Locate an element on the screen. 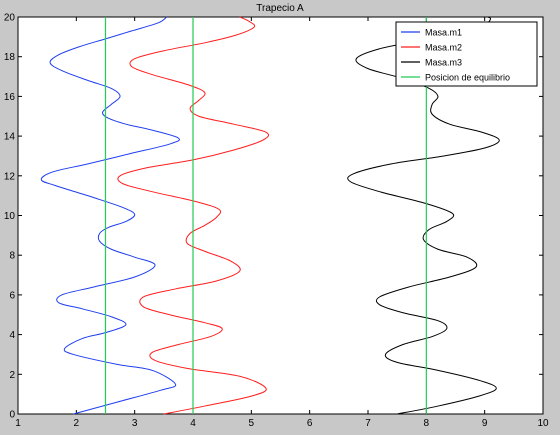 Image resolution: width=560 pixels, height=435 pixels. y-tick-label: 10 is located at coordinates (10, 216).